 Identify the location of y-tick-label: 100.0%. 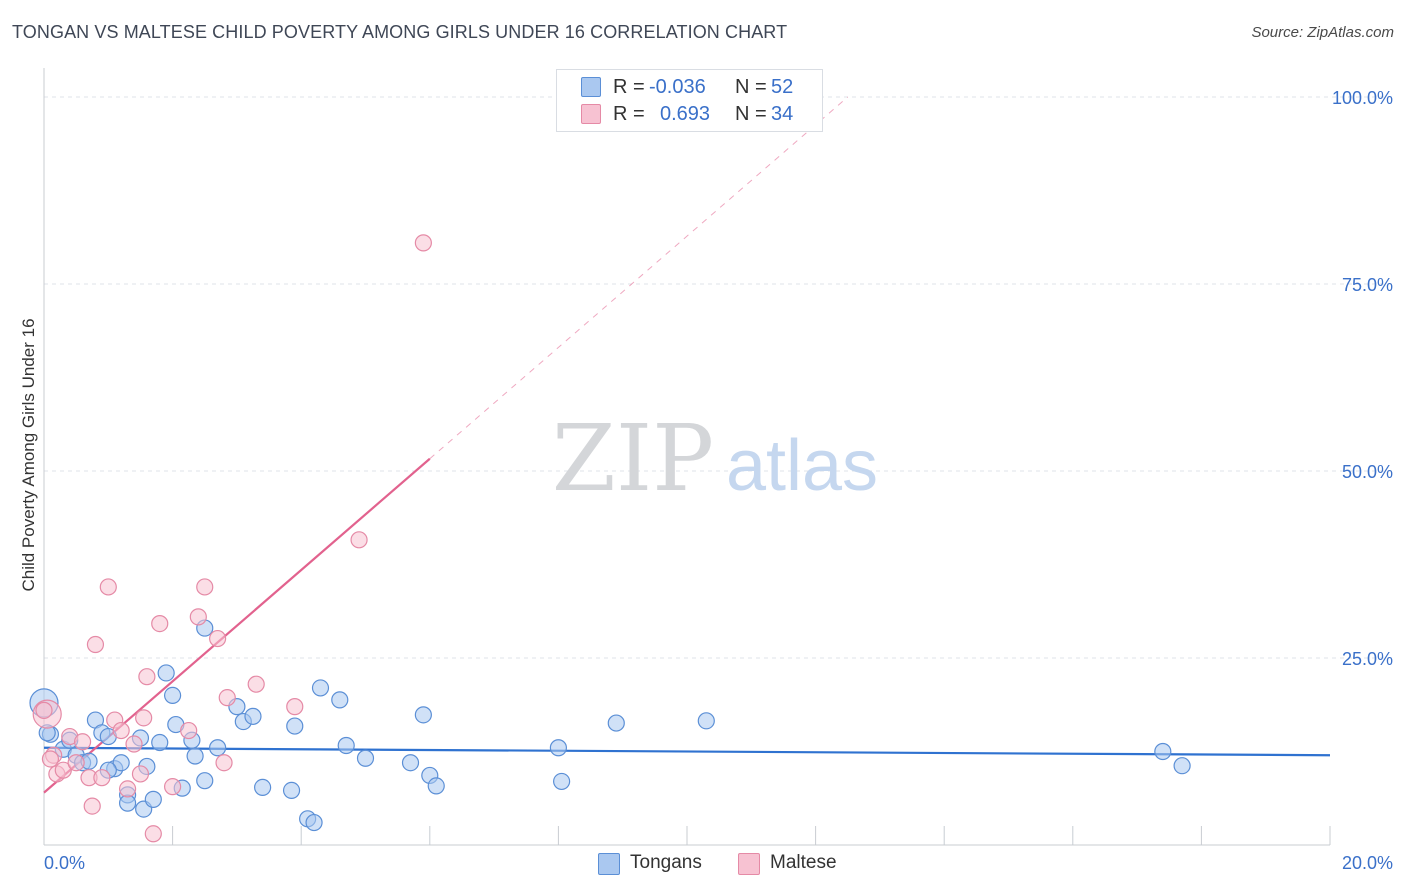
(1362, 98).